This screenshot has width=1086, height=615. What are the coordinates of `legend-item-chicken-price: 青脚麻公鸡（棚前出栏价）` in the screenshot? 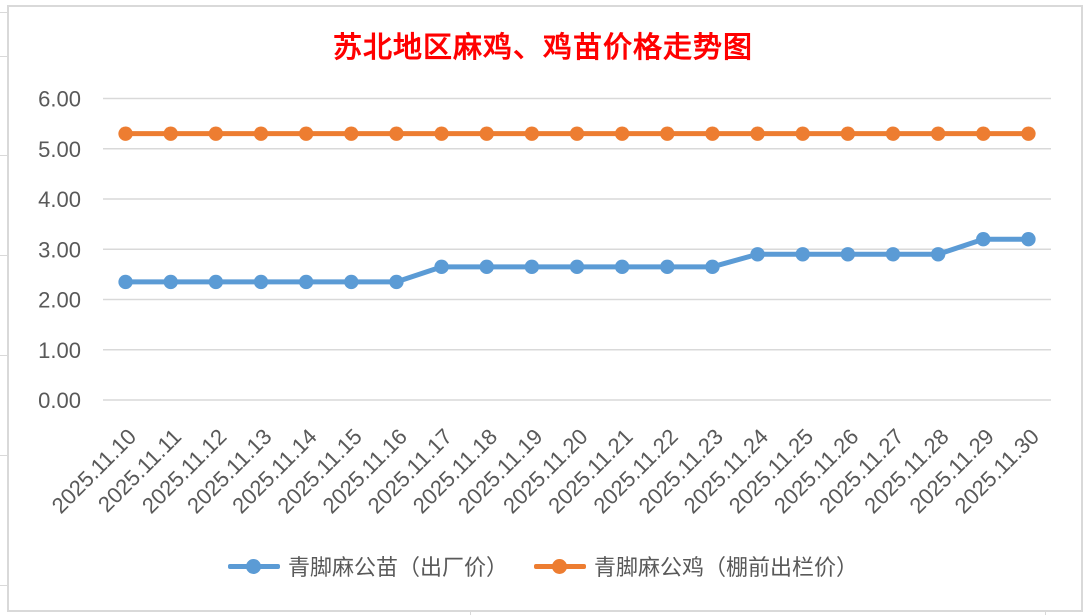 It's located at (696, 566).